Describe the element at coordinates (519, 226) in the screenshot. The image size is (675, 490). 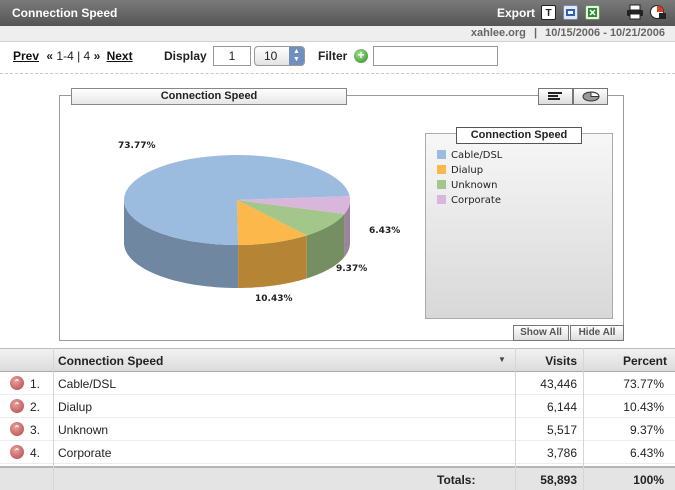
I see `chart-legend` at that location.